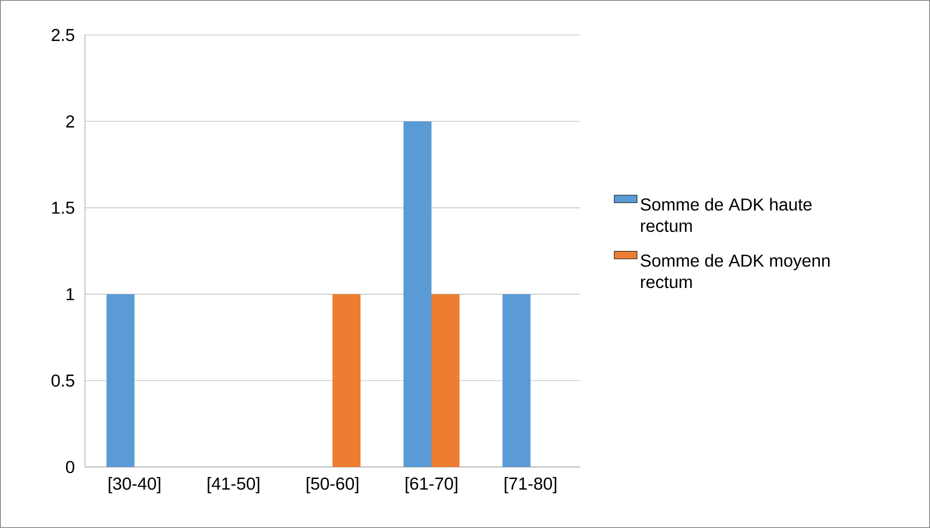 Image resolution: width=930 pixels, height=528 pixels. I want to click on x-tick-label: [71-80], so click(530, 485).